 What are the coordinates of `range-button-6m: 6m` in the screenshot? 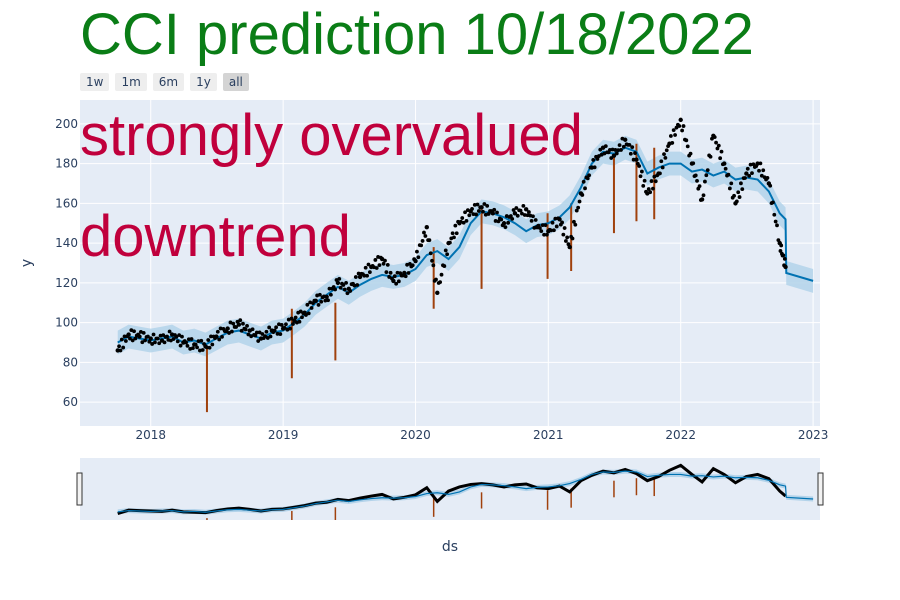 It's located at (168, 82).